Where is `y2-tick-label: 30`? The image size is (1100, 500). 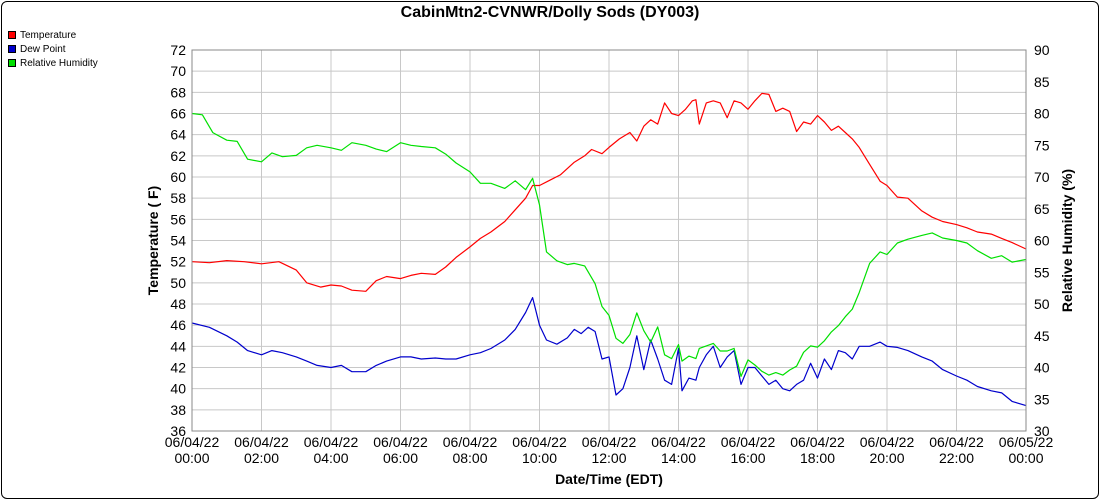 y2-tick-label: 30 is located at coordinates (1042, 431).